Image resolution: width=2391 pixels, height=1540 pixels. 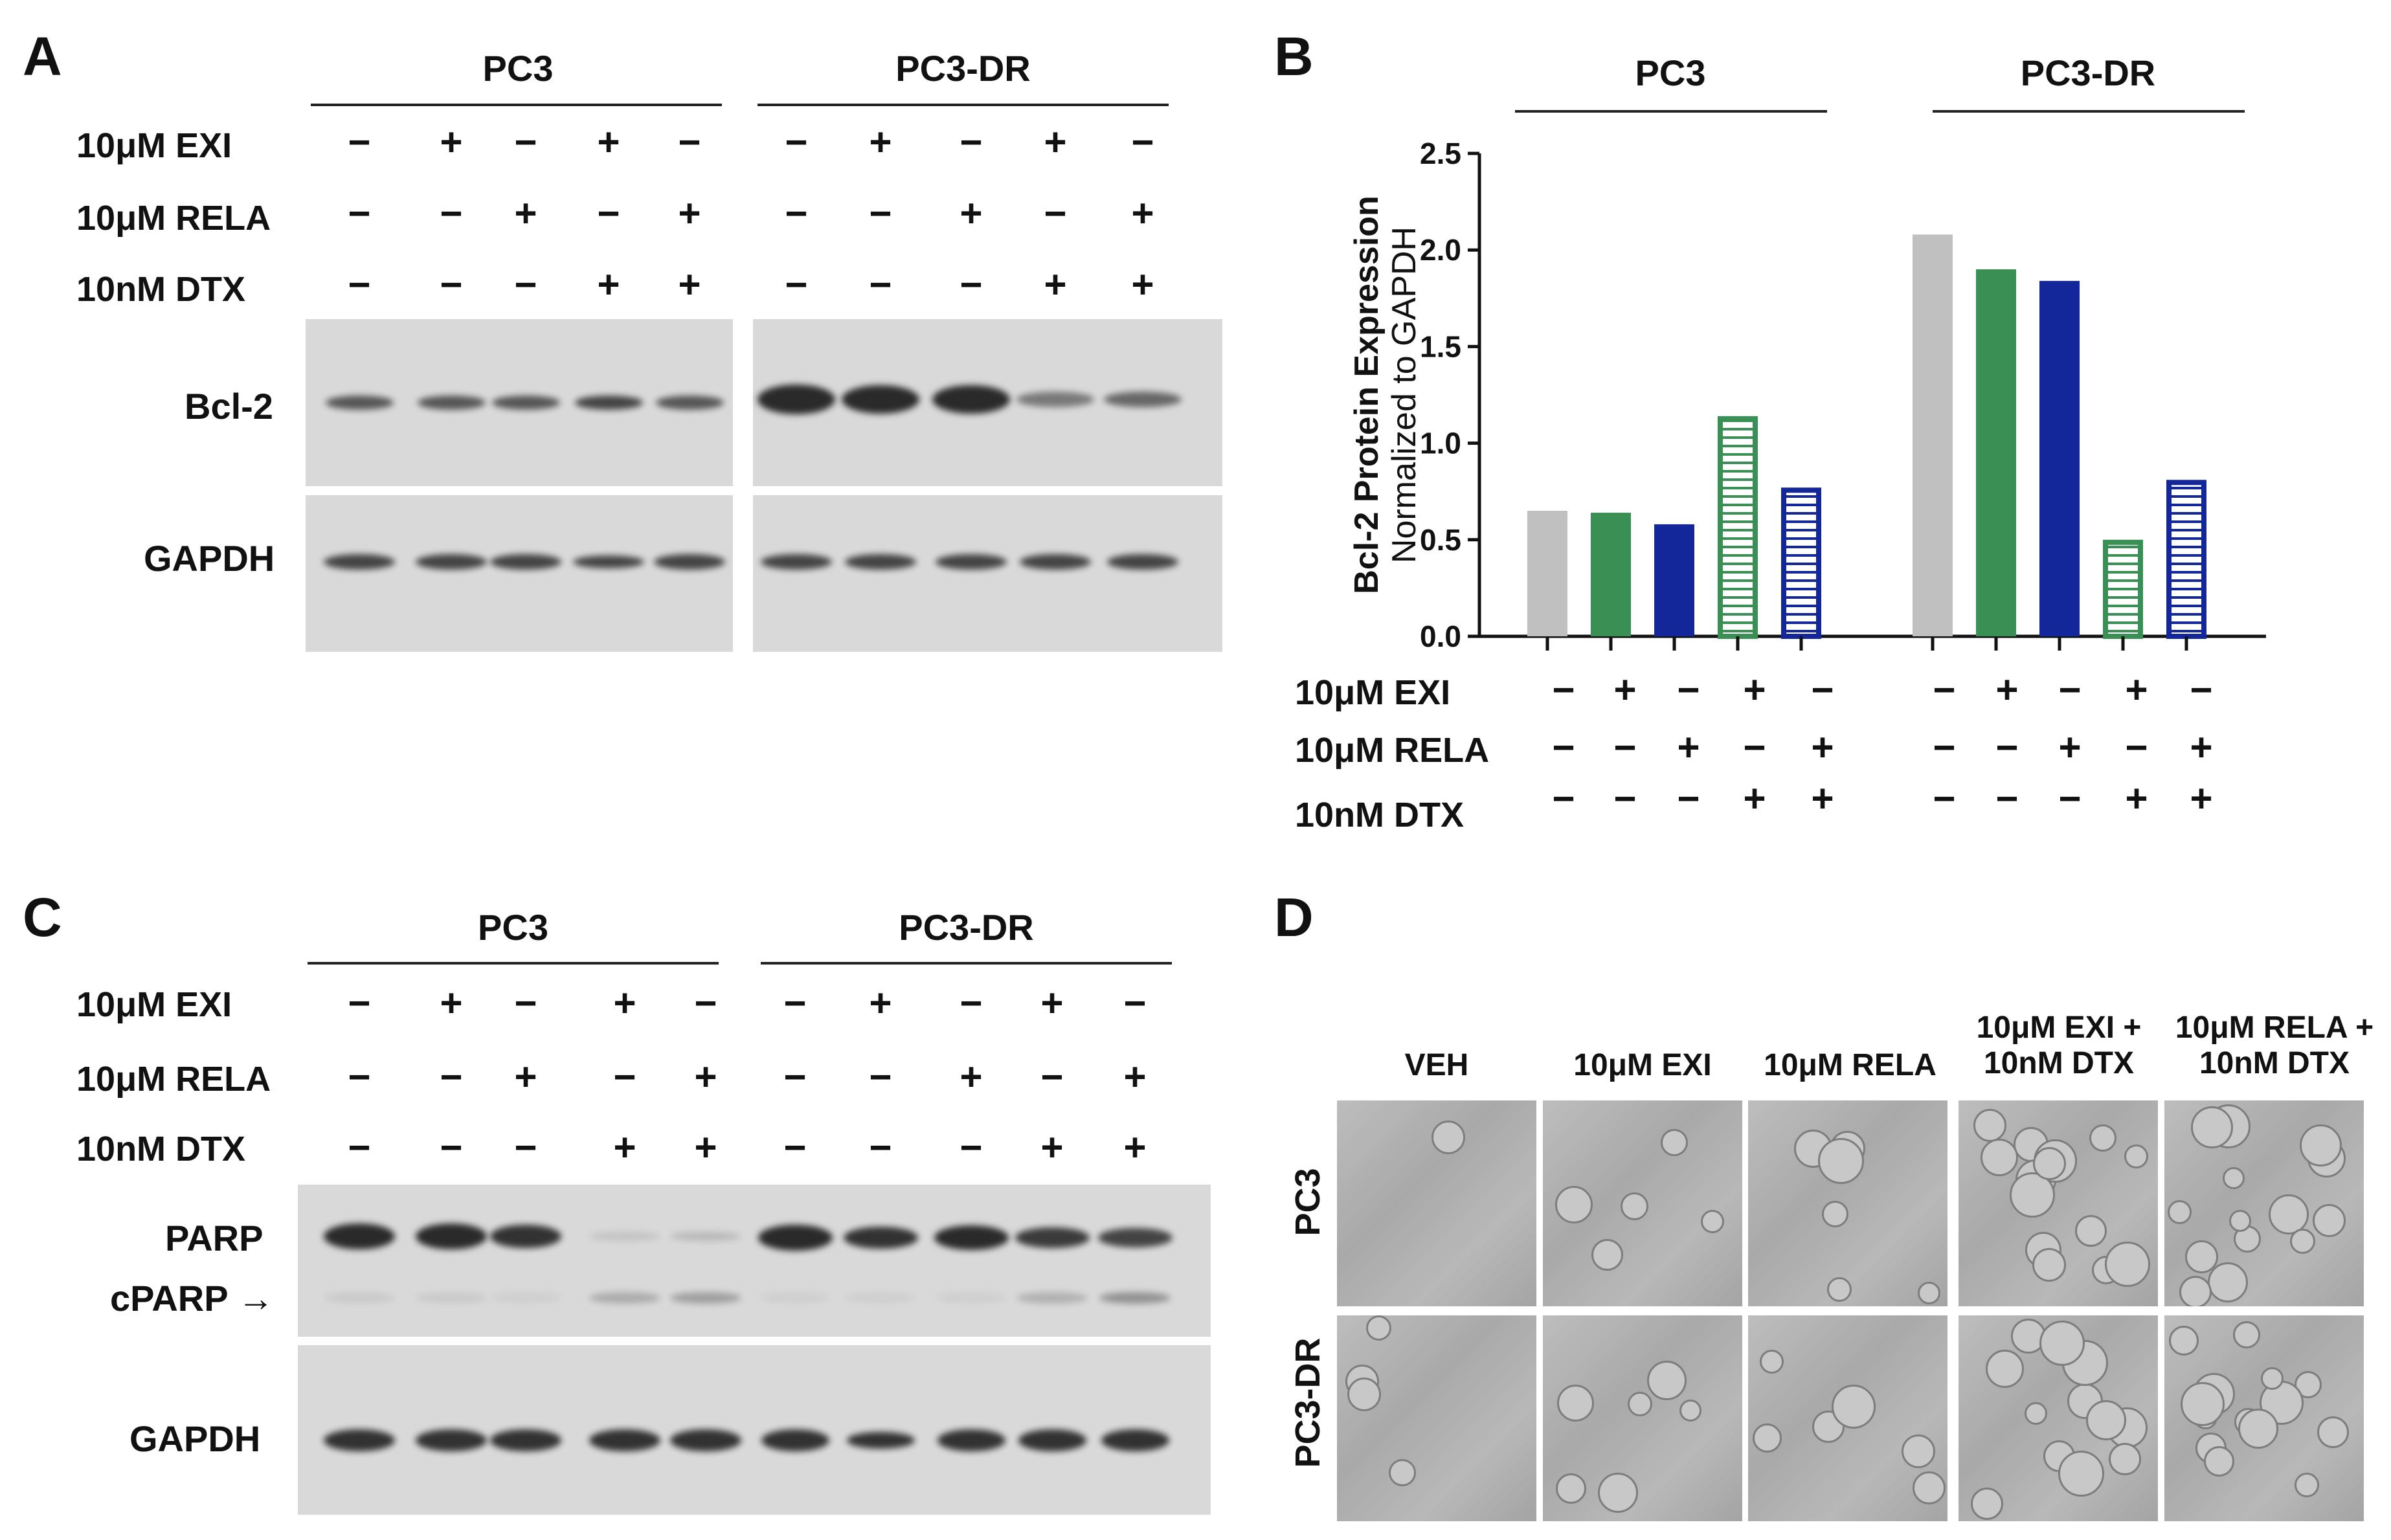 I want to click on panel-b-sign-r1-c5: −, so click(x=1944, y=747).